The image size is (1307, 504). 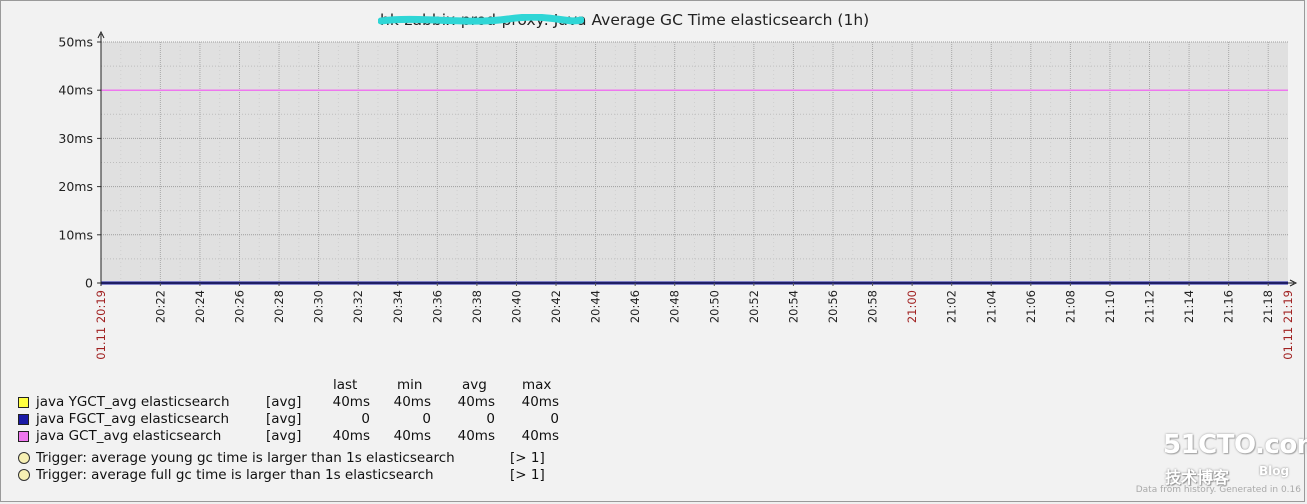 I want to click on x-tick-label: 20:56, so click(x=833, y=306).